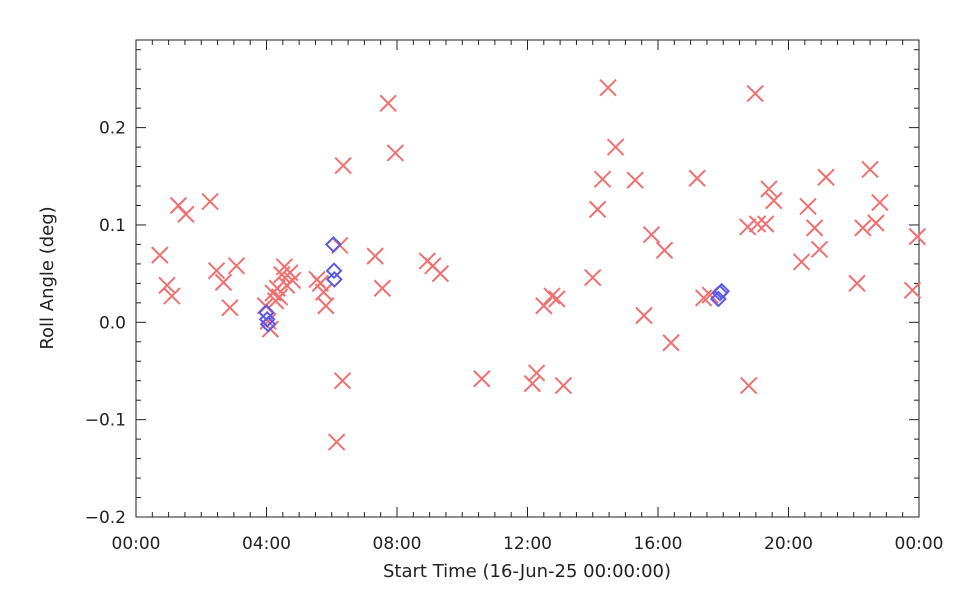 The image size is (960, 600). What do you see at coordinates (105, 421) in the screenshot?
I see `y-tick-label: −0.1` at bounding box center [105, 421].